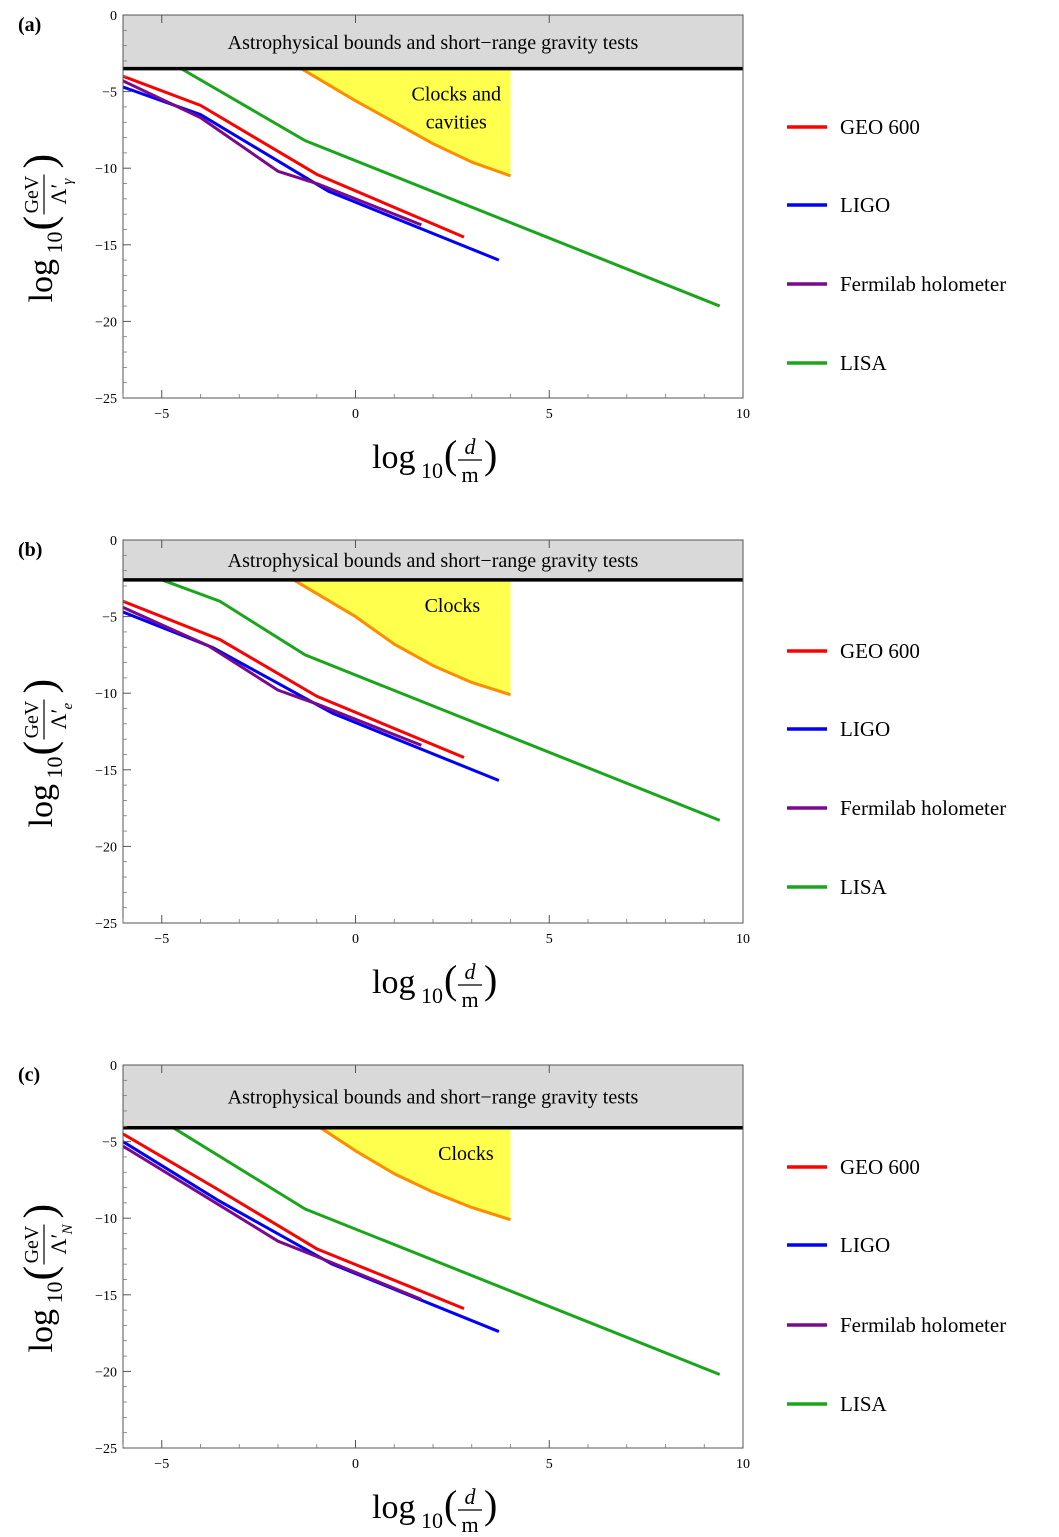 The image size is (1059, 1537). I want to click on y-axis-label-den-sub: N, so click(68, 1230).